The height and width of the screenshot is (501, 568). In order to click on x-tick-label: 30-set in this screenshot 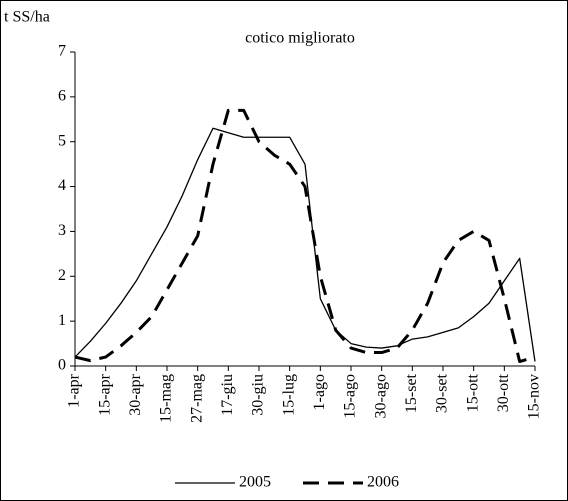, I will do `click(442, 393)`.